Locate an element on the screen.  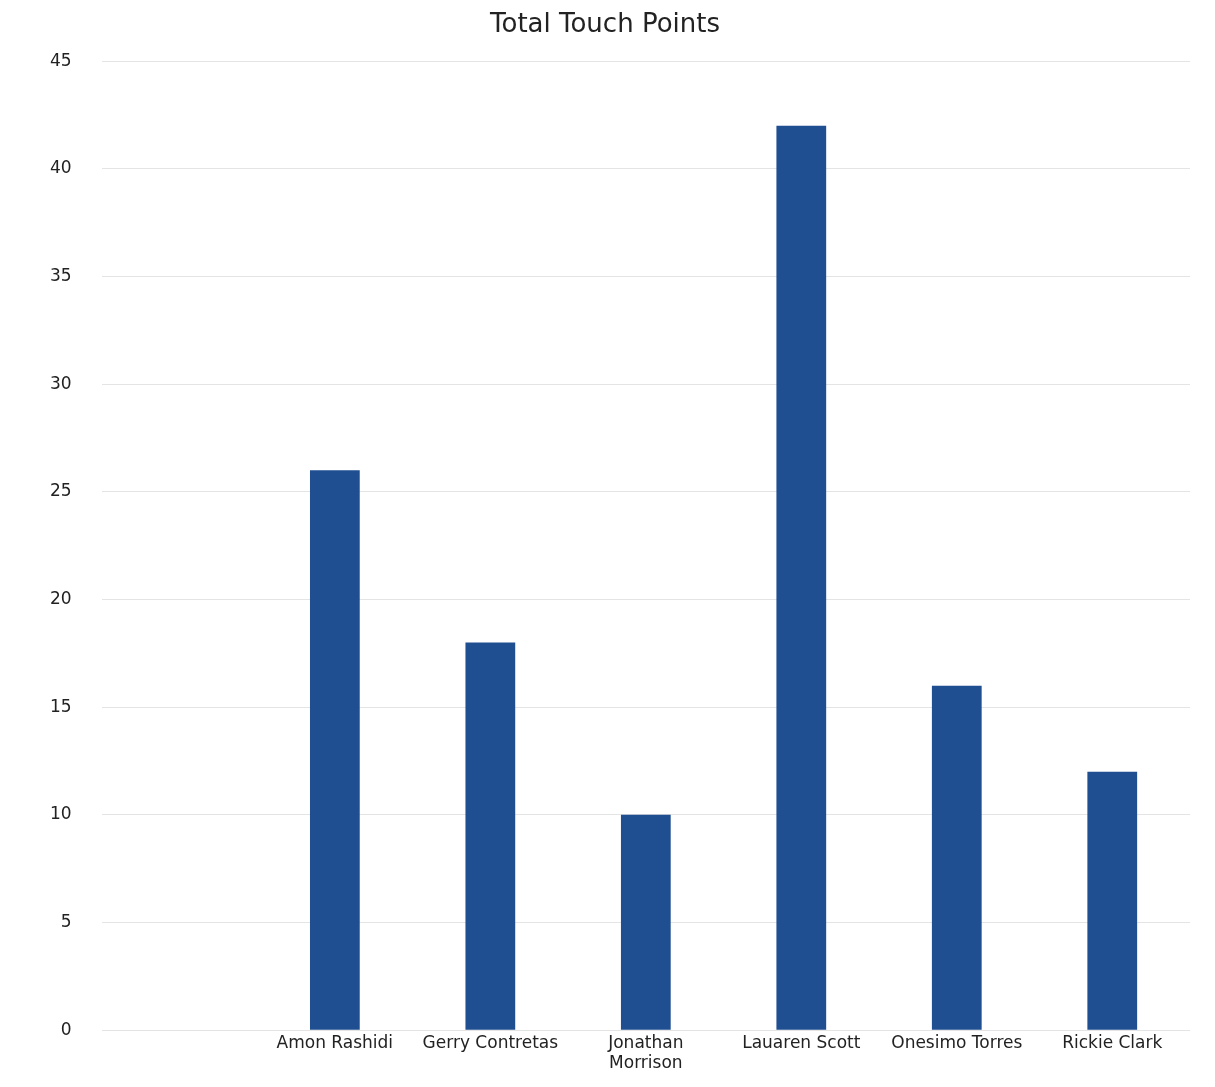
y-tick-label: 40 is located at coordinates (60, 167).